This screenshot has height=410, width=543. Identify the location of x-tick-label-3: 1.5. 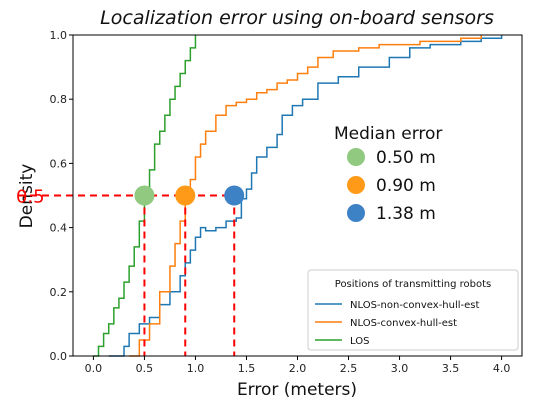
(247, 368).